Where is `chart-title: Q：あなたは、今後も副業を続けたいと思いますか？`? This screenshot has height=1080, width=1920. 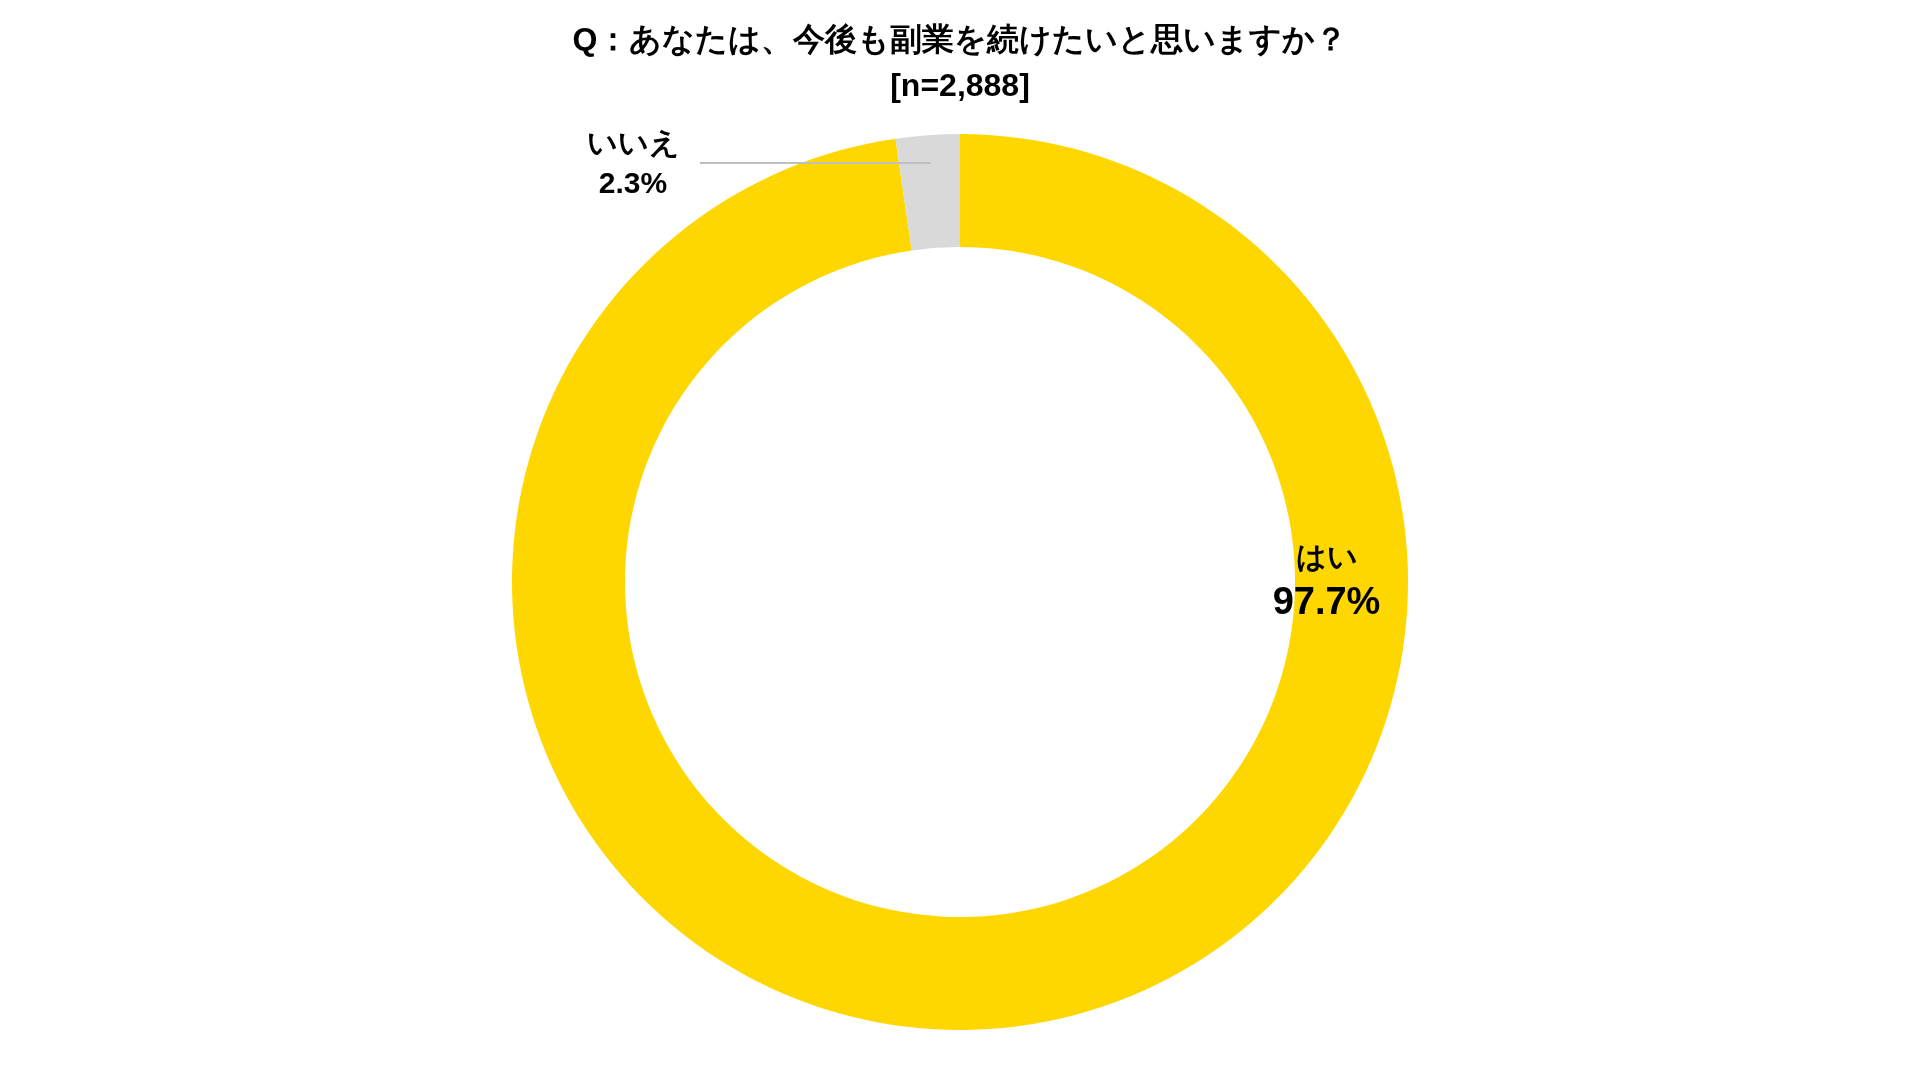
chart-title: Q：あなたは、今後も副業を続けたいと思いますか？ is located at coordinates (960, 39).